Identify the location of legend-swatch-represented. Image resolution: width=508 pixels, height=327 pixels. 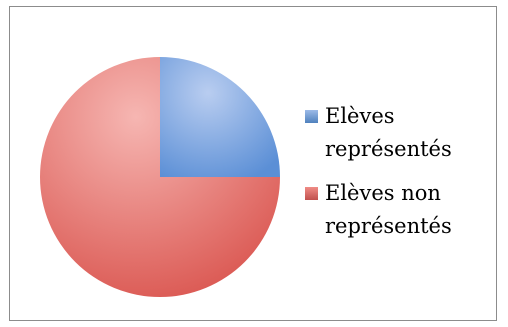
(311, 116).